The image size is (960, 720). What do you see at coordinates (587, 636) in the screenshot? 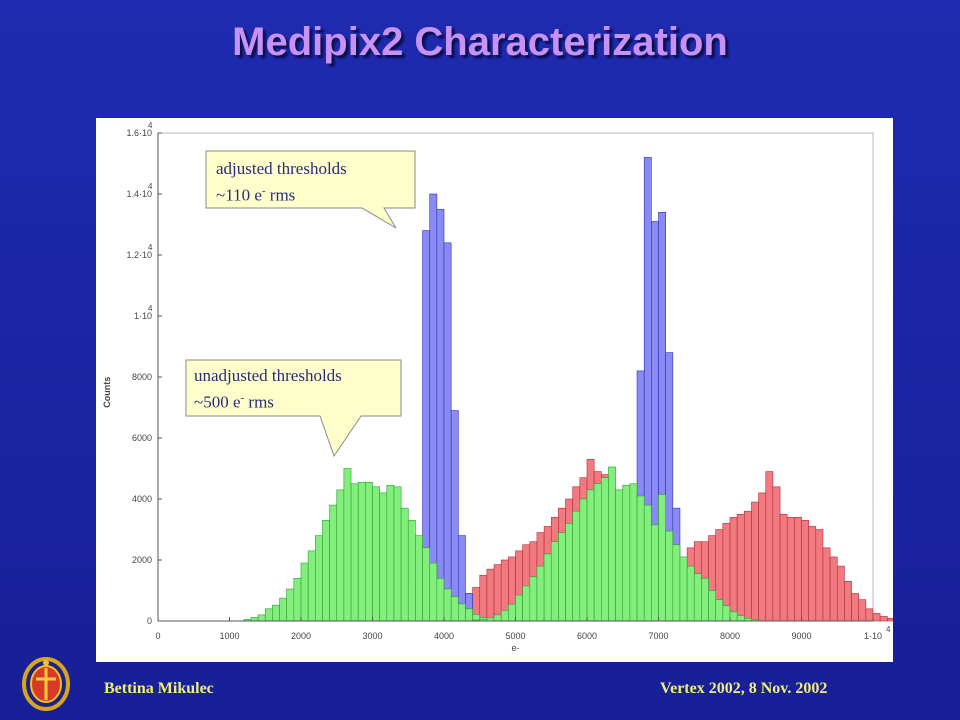
I see `x-tick-label-6: 6000` at bounding box center [587, 636].